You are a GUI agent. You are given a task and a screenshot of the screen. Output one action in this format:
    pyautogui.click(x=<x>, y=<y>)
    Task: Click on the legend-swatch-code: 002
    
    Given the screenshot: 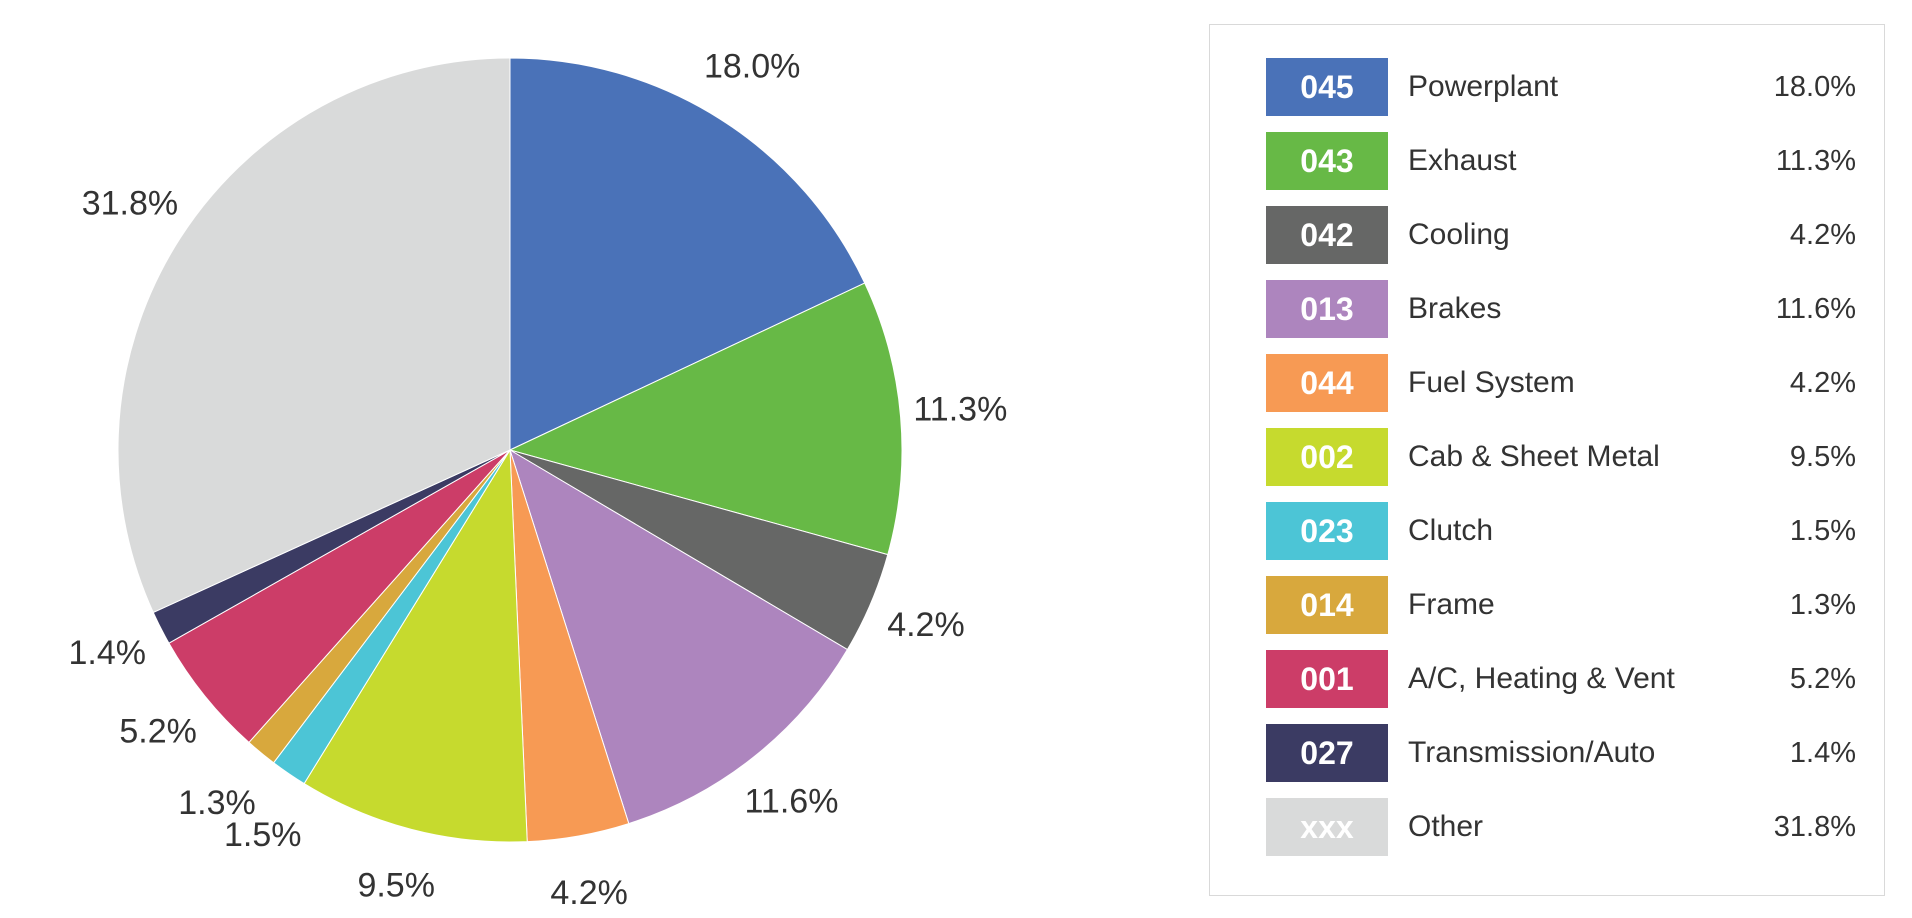 What is the action you would take?
    pyautogui.click(x=1327, y=457)
    